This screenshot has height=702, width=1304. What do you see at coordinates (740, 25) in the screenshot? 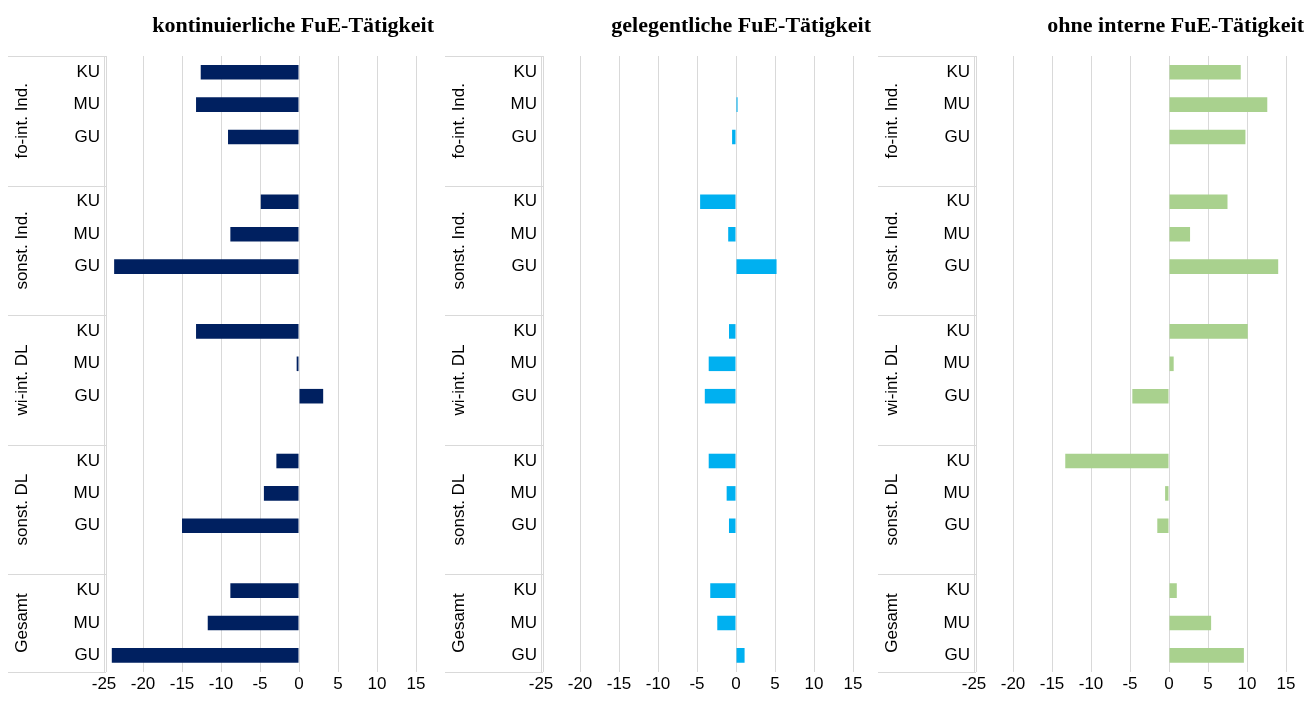
I see `chart-title: gelegentliche FuE-Tätigkeit` at bounding box center [740, 25].